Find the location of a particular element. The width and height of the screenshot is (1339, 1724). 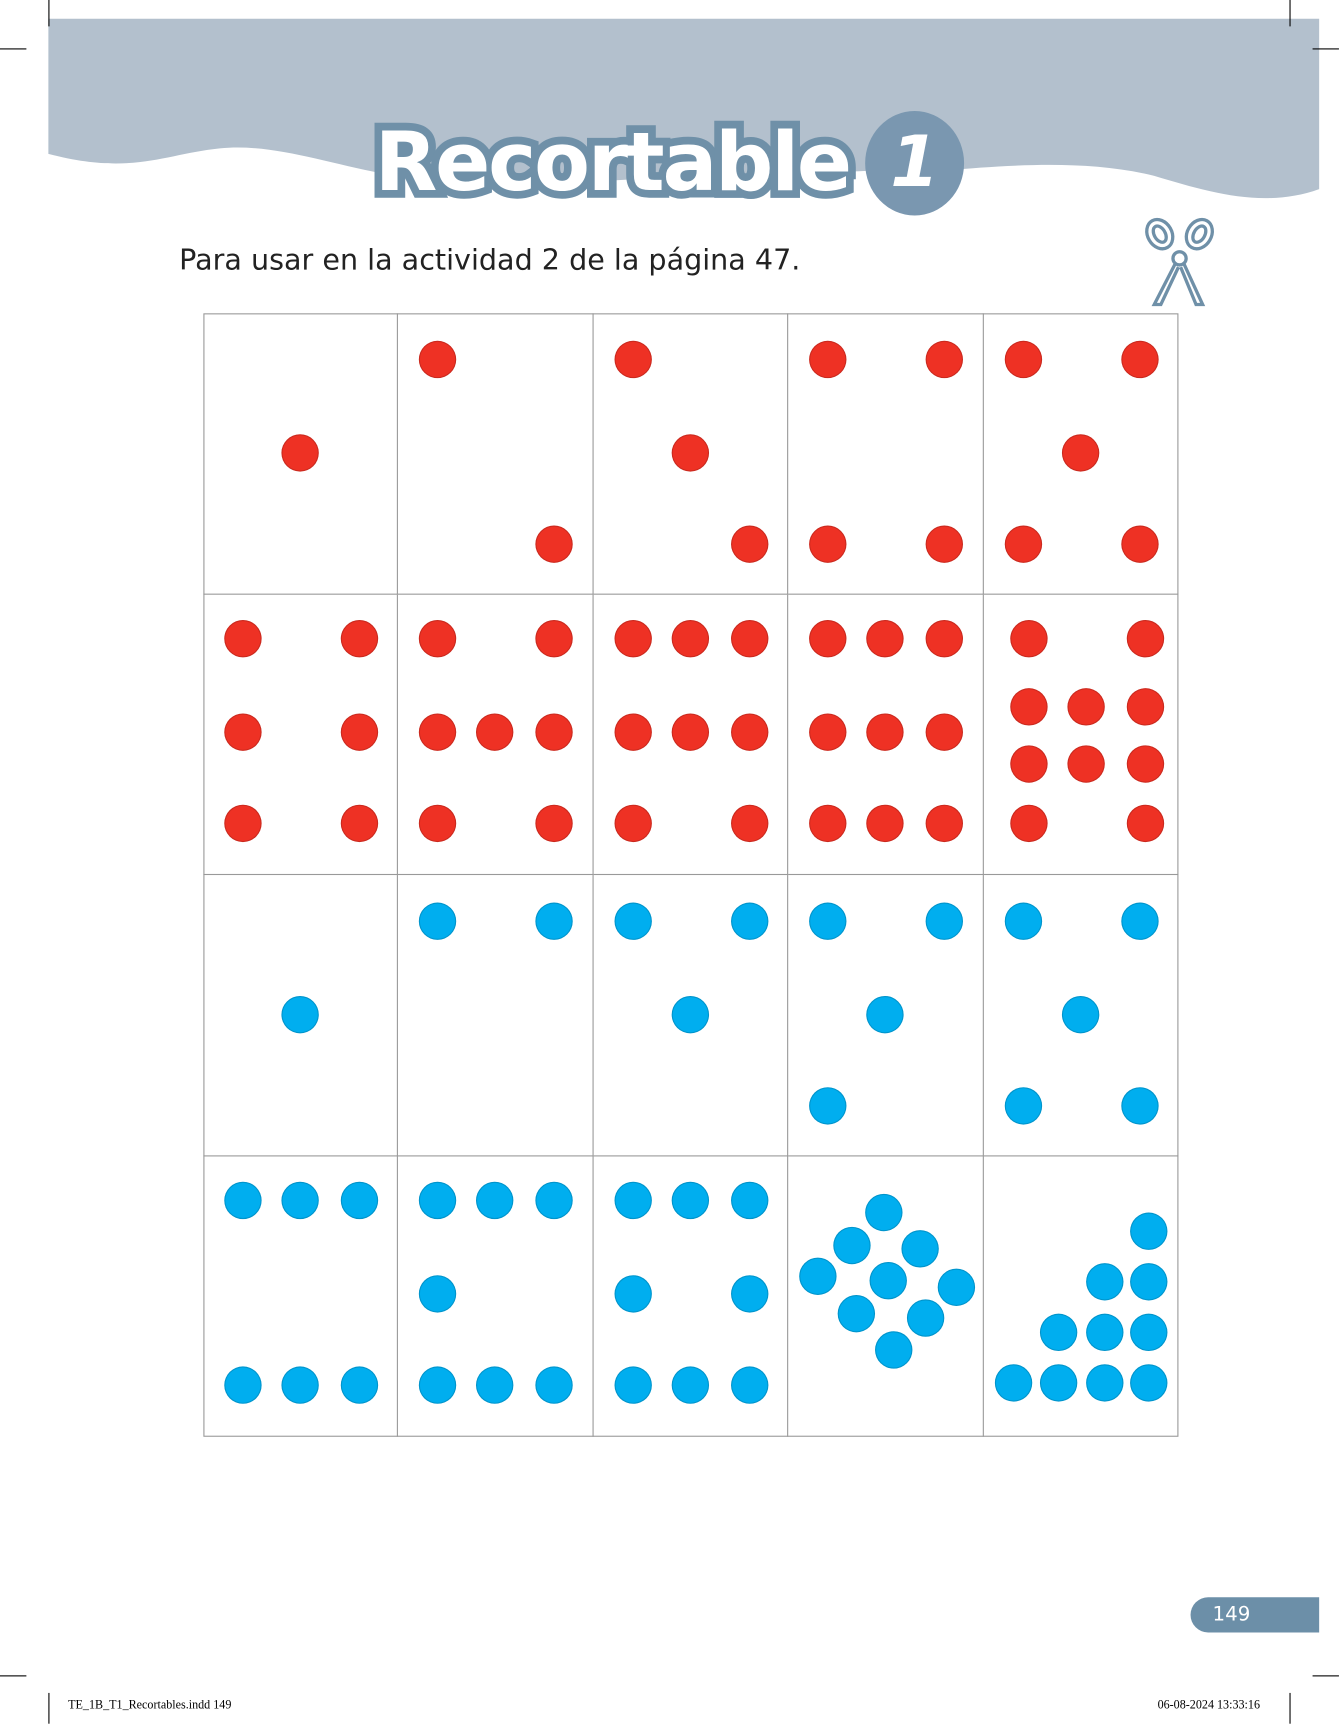

title-row: Recortable 1 is located at coordinates (669, 163).